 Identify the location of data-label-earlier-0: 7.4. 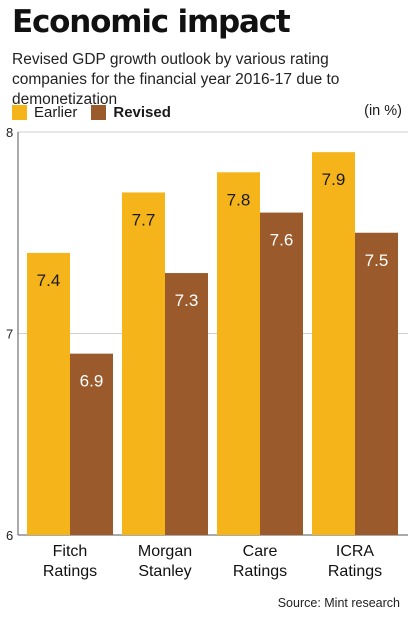
(49, 280).